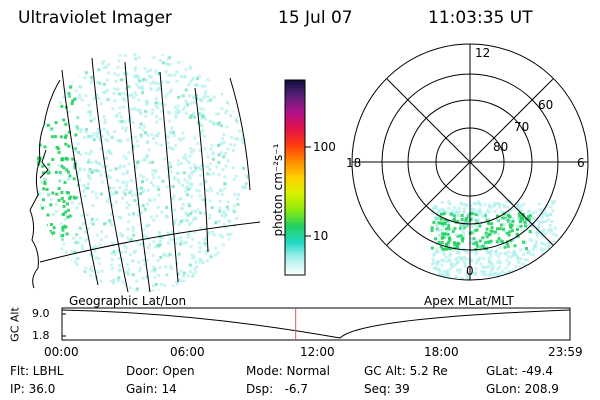  I want to click on time-tick-0000: 00:00, so click(61, 352).